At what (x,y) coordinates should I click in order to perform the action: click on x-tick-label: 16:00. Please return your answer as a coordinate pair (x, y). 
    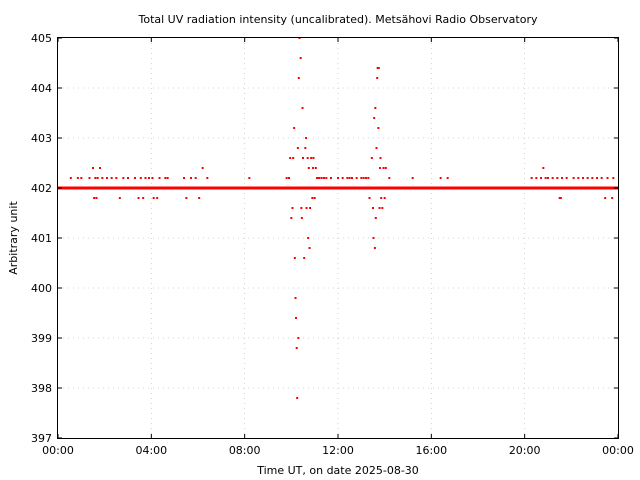
    Looking at the image, I should click on (431, 450).